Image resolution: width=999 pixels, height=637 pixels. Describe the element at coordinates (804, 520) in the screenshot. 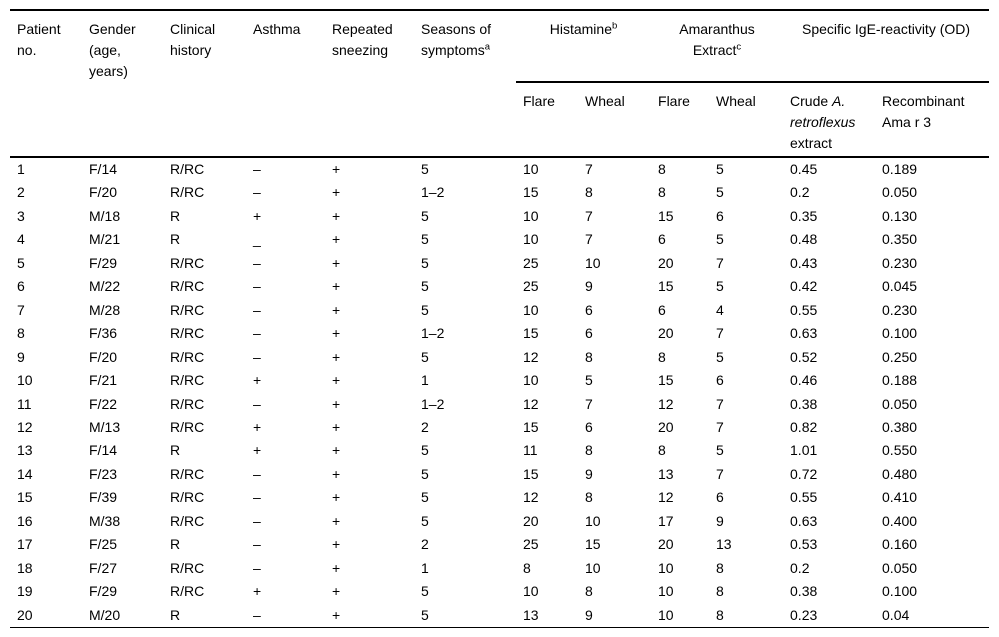

I see `table-cell: 0.63` at that location.